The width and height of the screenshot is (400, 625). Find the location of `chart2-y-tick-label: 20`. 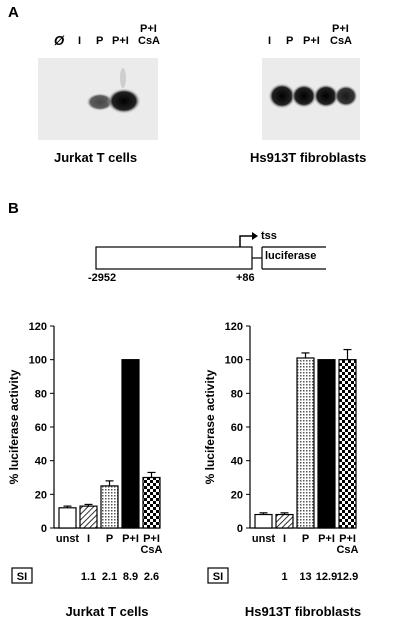

chart2-y-tick-label: 20 is located at coordinates (237, 495).